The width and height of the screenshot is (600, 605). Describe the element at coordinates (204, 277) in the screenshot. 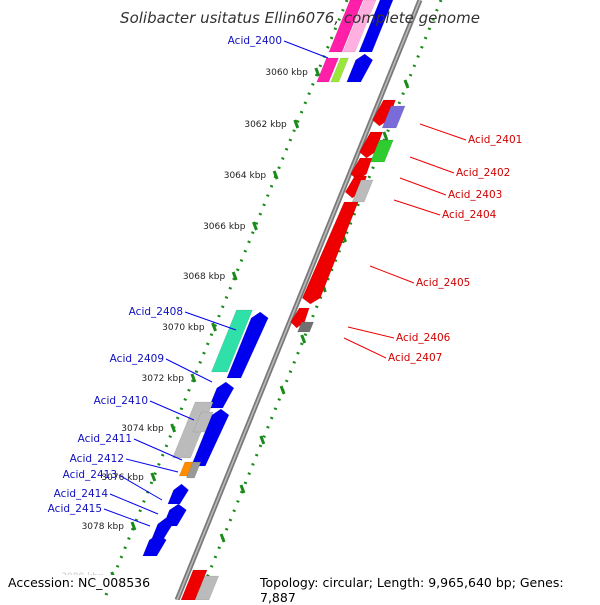

I see `tick-label: 3068 kbp` at that location.